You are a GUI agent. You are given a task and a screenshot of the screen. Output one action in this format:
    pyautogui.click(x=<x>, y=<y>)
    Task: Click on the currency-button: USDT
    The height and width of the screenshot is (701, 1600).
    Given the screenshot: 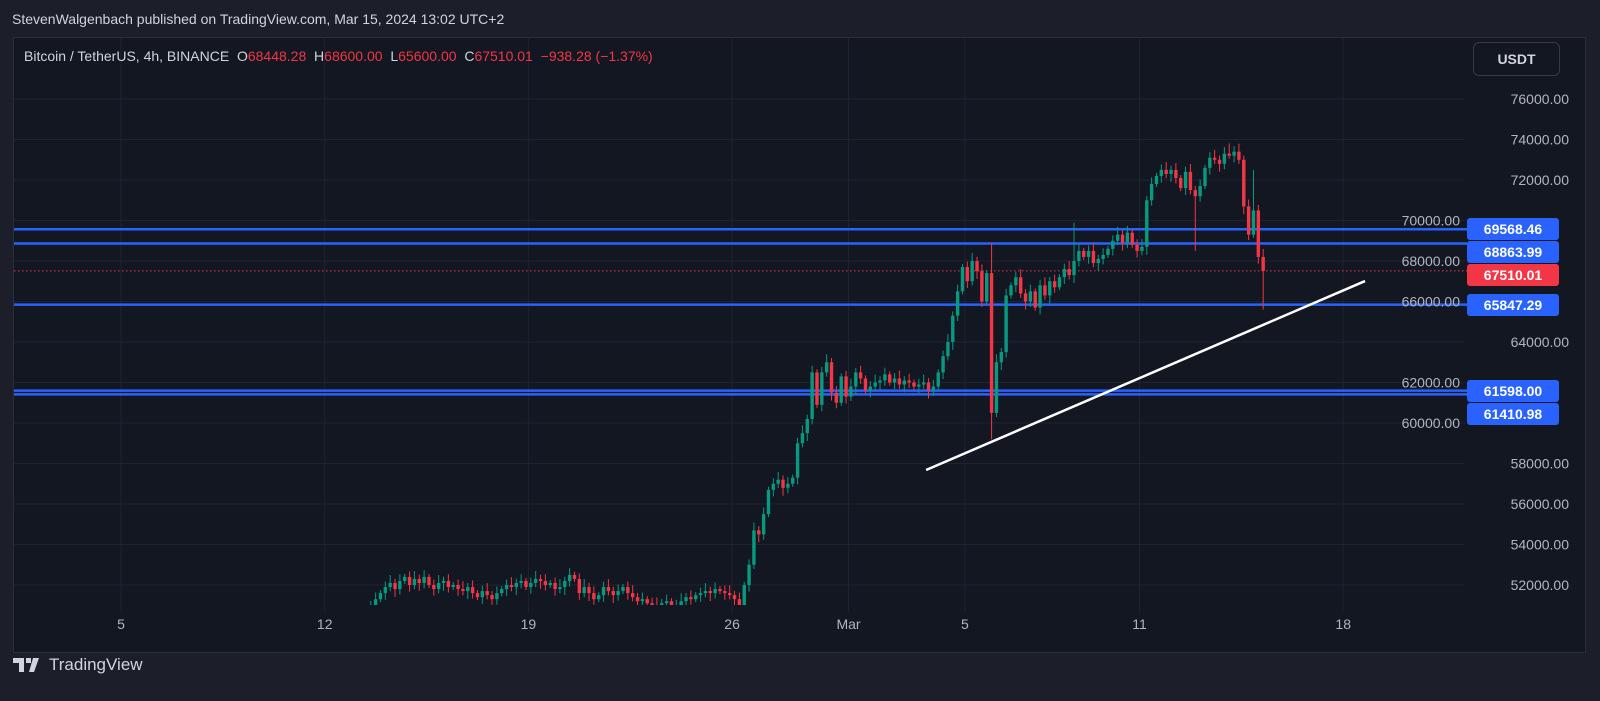 What is the action you would take?
    pyautogui.click(x=1516, y=59)
    